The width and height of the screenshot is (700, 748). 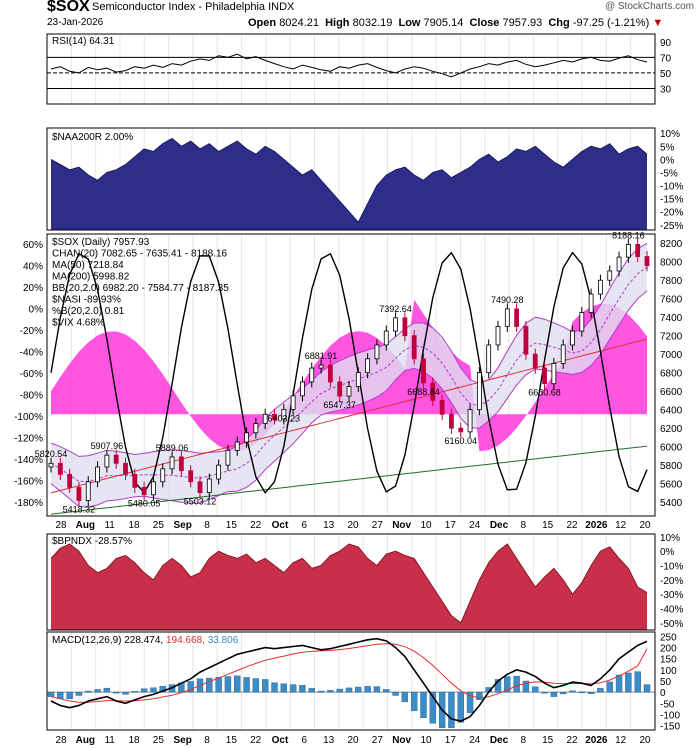 What do you see at coordinates (671, 318) in the screenshot?
I see `price-y-tick-label: 7400` at bounding box center [671, 318].